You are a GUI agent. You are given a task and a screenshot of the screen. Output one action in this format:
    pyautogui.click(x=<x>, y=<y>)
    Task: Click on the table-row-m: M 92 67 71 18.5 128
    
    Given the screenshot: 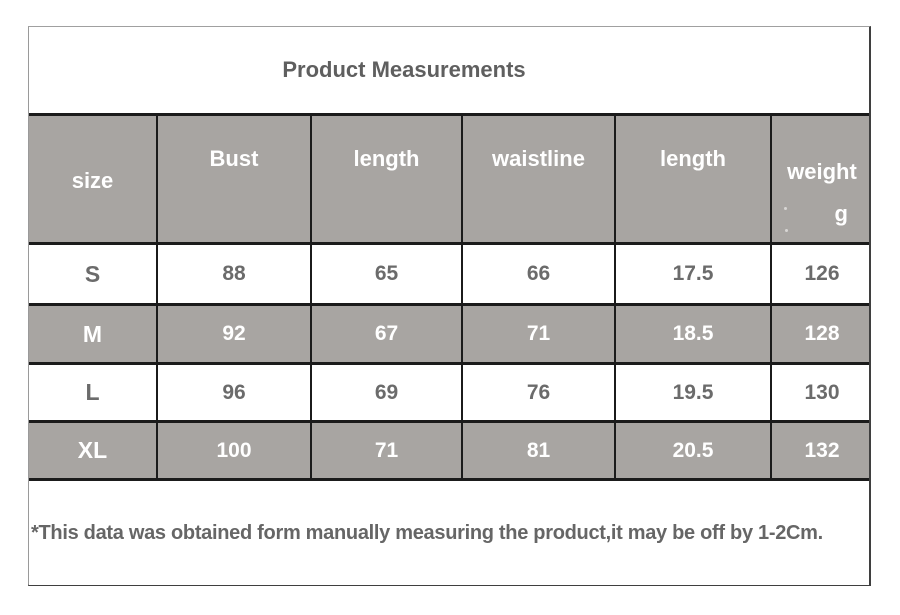 What is the action you would take?
    pyautogui.click(x=449, y=332)
    